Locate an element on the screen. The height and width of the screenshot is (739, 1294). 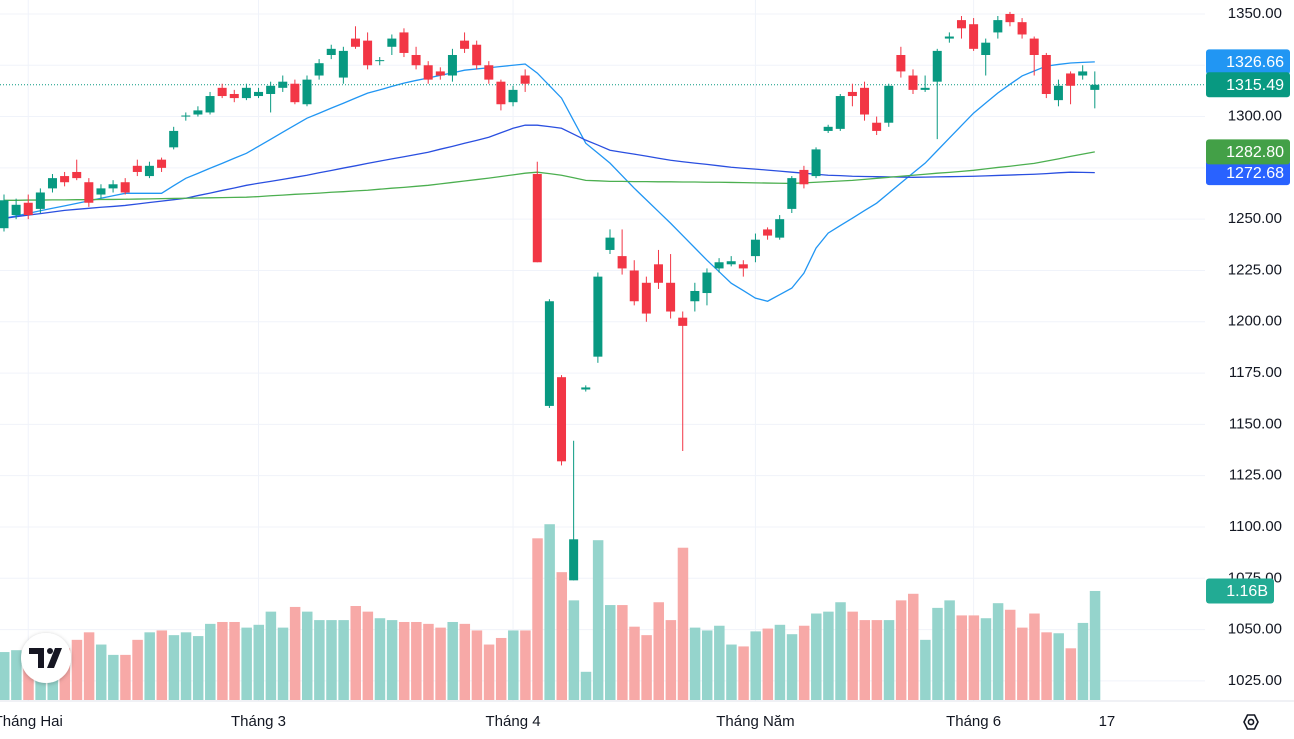
logo-glyph is located at coordinates (36, 658).